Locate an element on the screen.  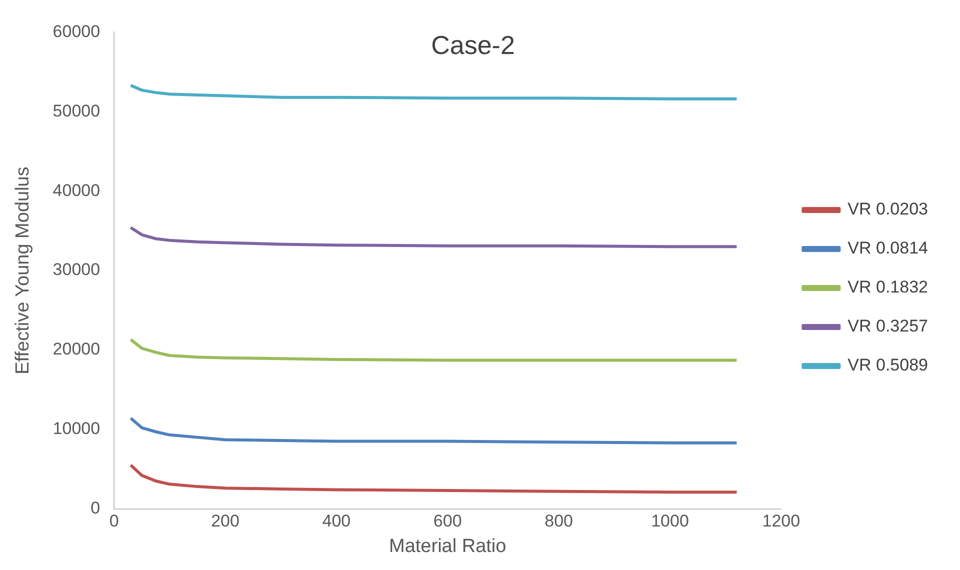
x-tick-label: 1200 is located at coordinates (781, 521).